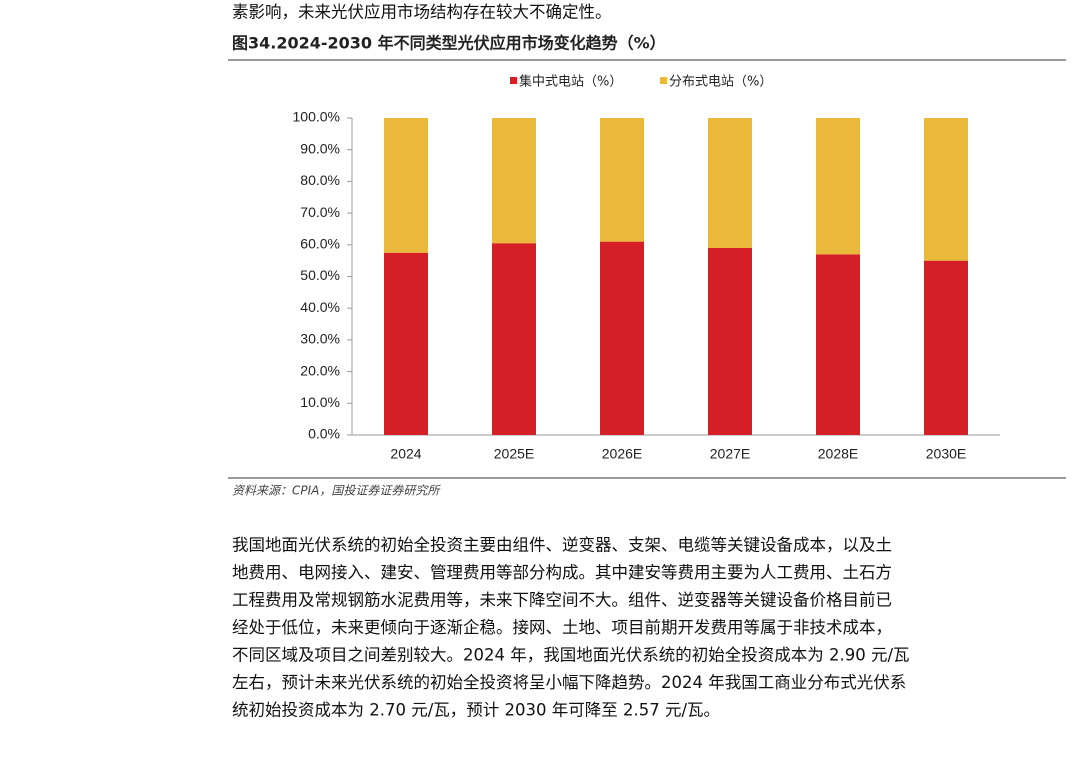  What do you see at coordinates (622, 454) in the screenshot?
I see `x-tick-label: 2026E` at bounding box center [622, 454].